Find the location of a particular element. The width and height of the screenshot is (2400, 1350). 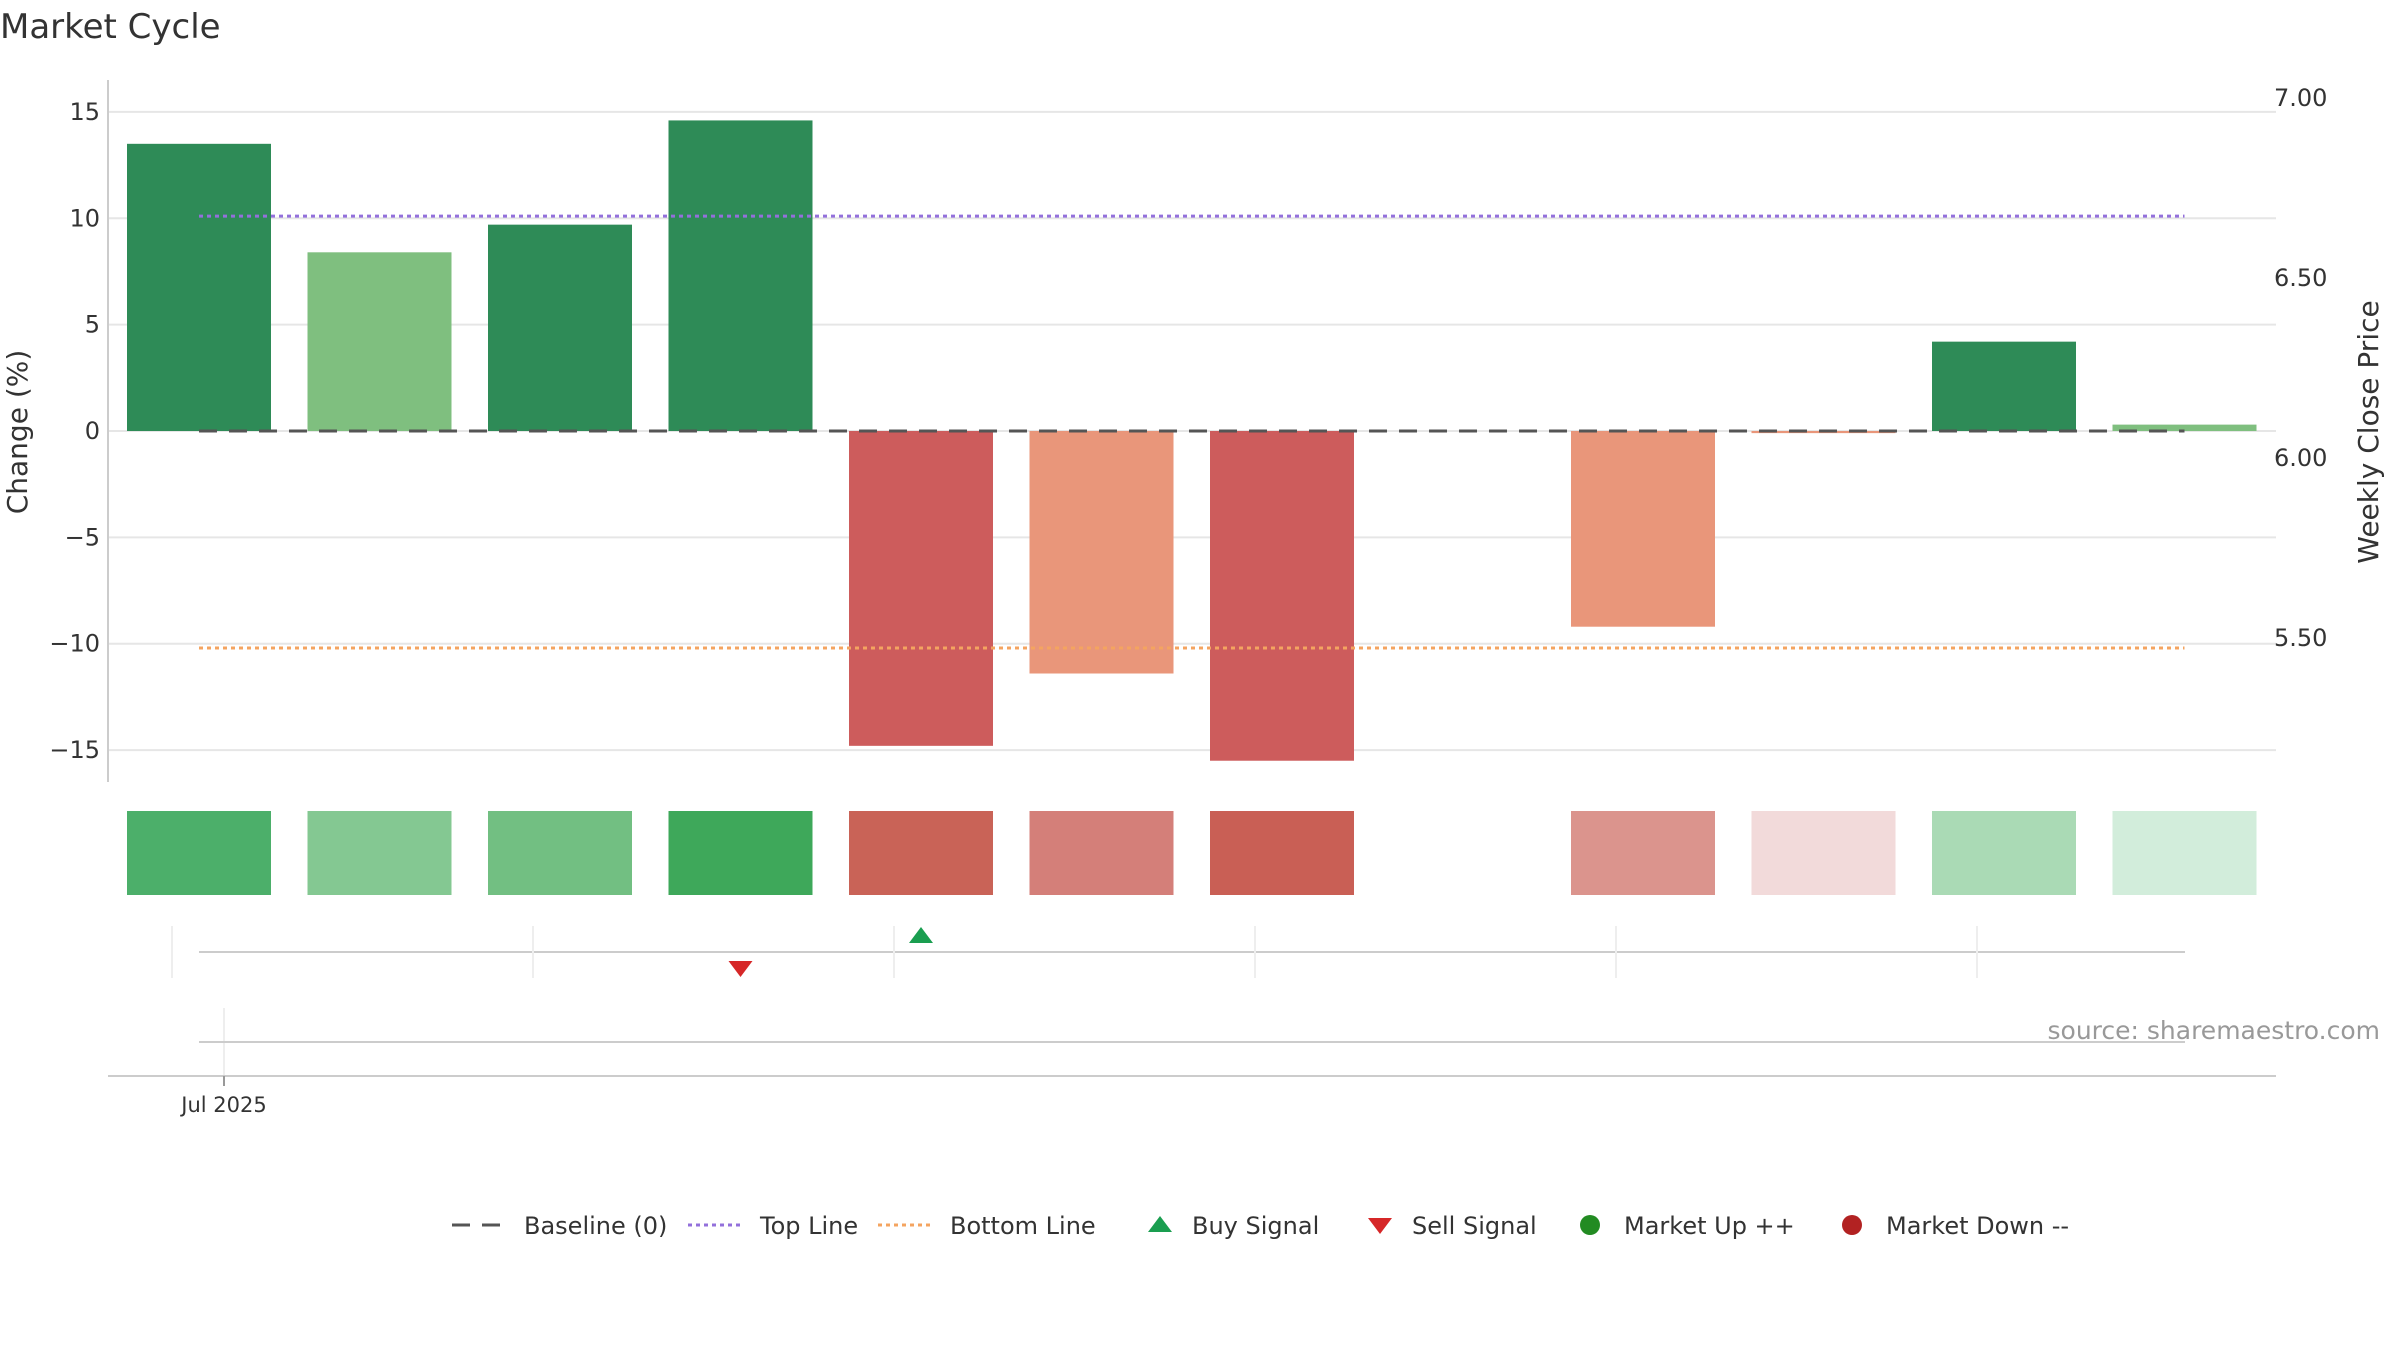

legend-item: Market Down -- is located at coordinates (1955, 1226).